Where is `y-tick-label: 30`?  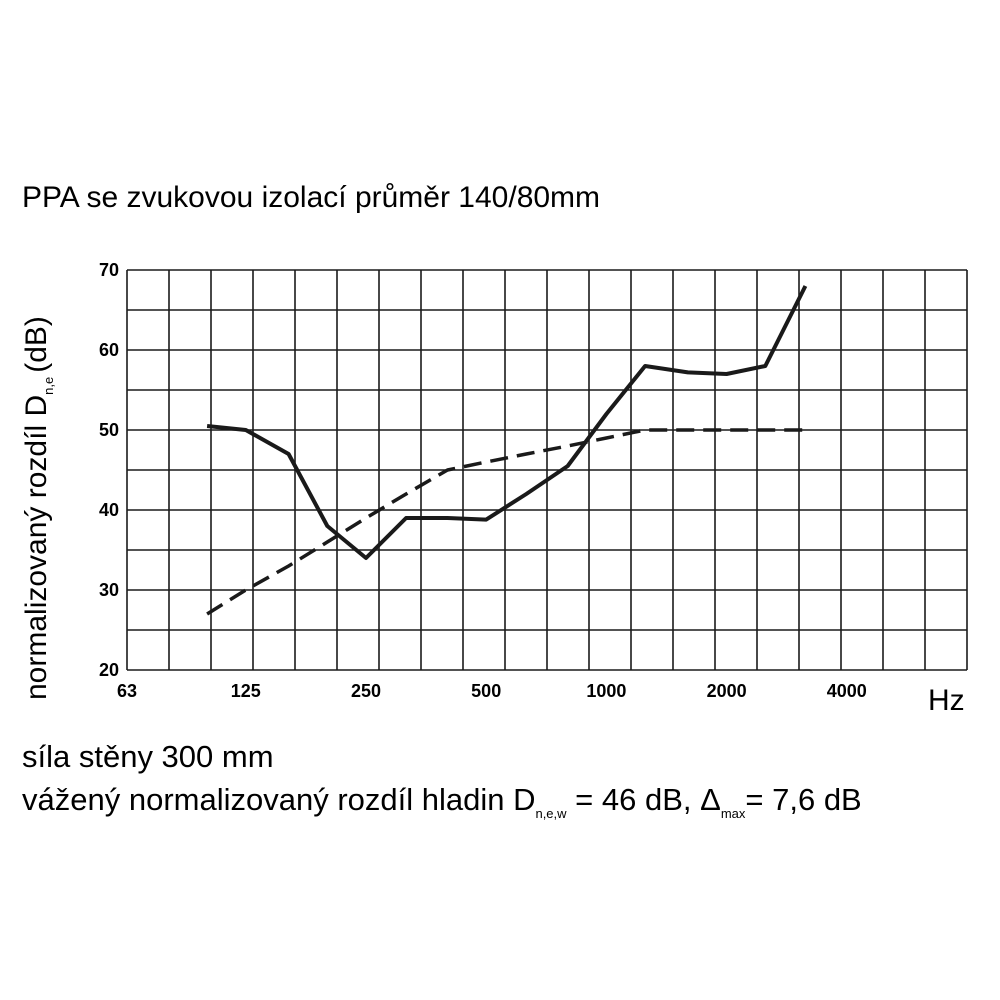
y-tick-label: 30 is located at coordinates (109, 590).